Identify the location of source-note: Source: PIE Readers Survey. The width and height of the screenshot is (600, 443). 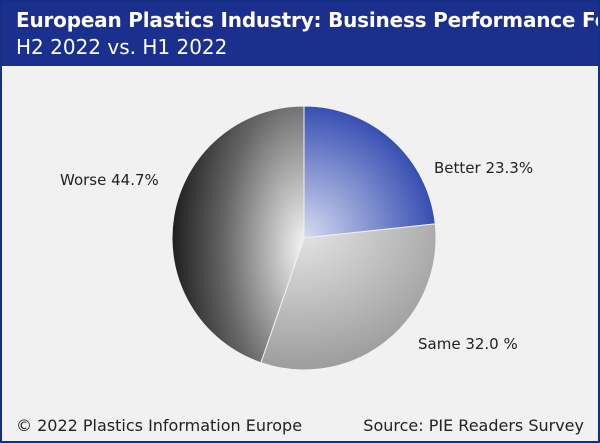
(473, 425).